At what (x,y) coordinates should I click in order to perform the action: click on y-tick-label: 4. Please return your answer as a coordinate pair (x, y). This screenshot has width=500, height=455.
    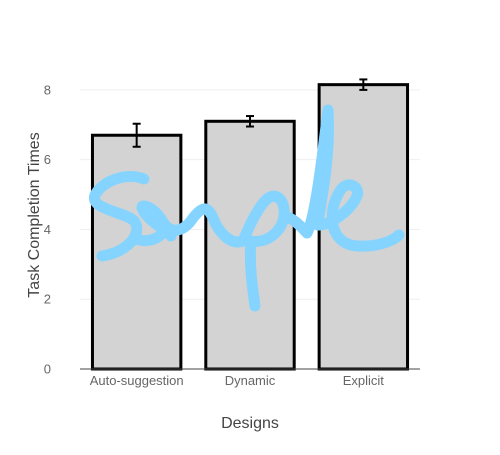
    Looking at the image, I should click on (47, 229).